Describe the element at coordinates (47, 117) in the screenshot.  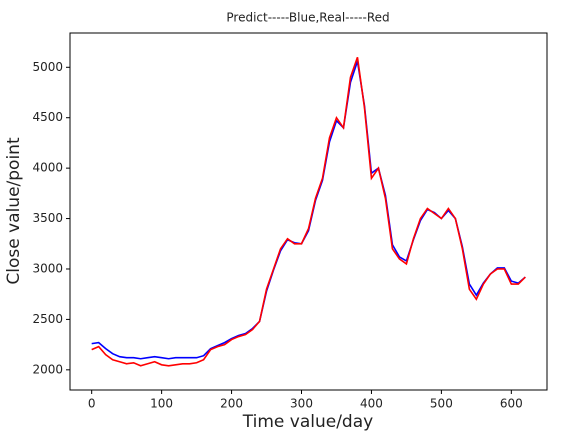
I see `y-tick-label: 4500` at that location.